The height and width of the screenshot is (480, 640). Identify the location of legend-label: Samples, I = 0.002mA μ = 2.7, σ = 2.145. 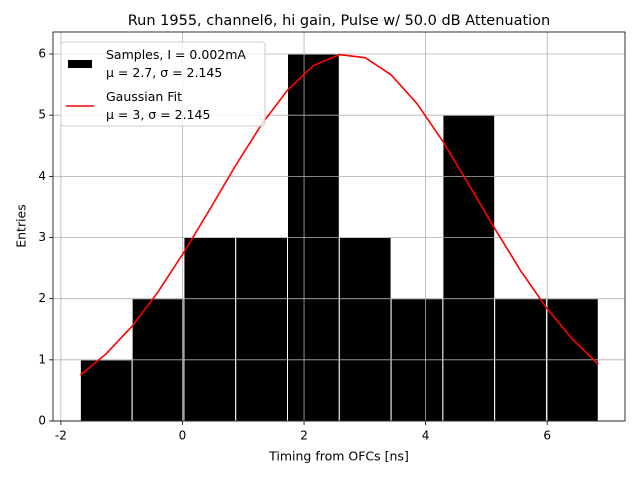
(176, 63).